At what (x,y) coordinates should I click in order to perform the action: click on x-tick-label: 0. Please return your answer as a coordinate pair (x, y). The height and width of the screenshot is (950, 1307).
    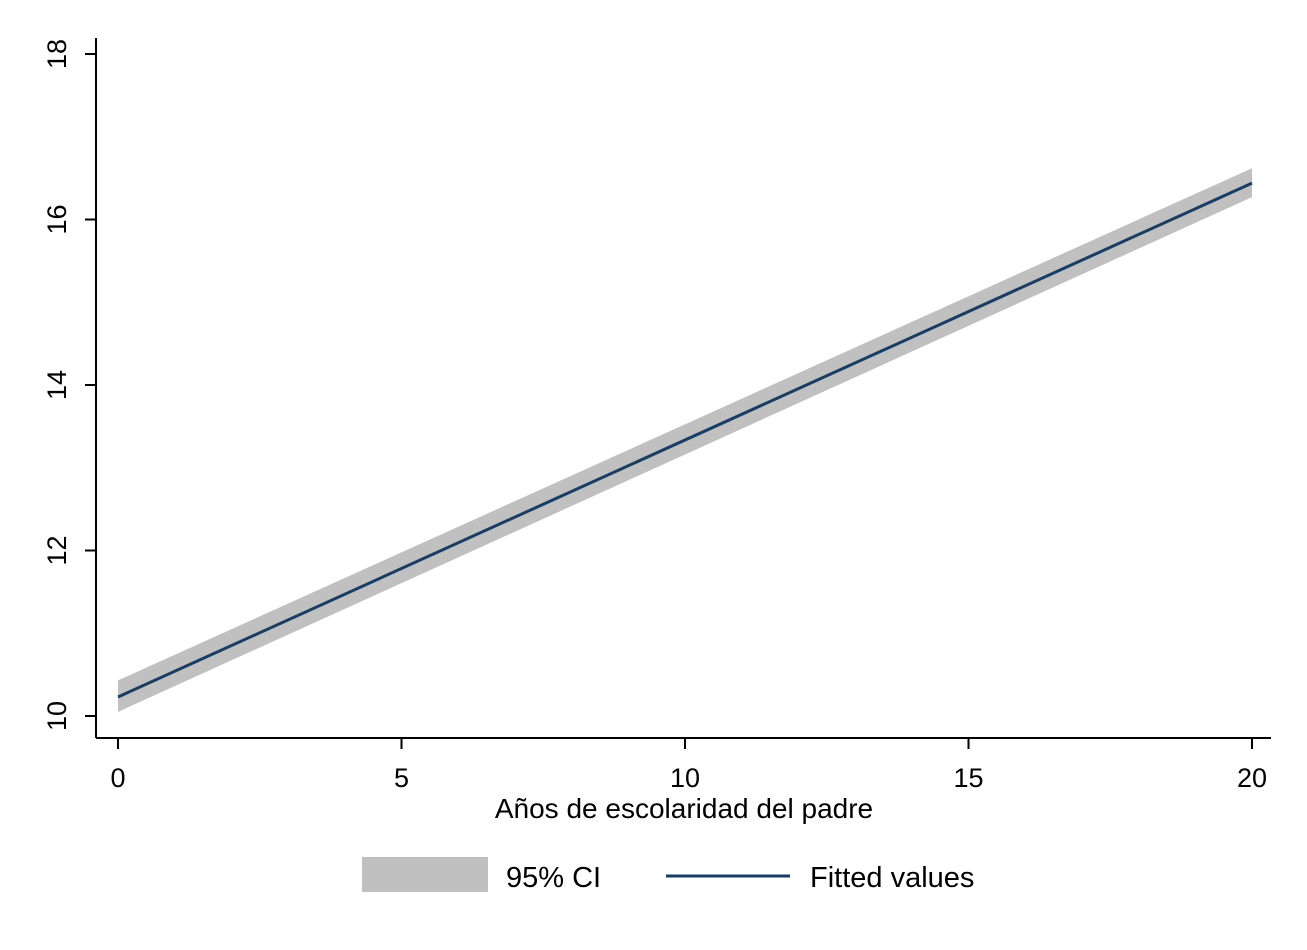
    Looking at the image, I should click on (117, 778).